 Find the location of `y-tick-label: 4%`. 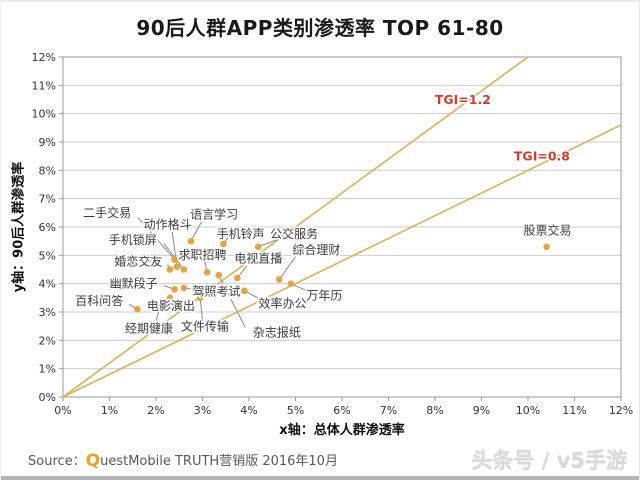

y-tick-label: 4% is located at coordinates (47, 284).